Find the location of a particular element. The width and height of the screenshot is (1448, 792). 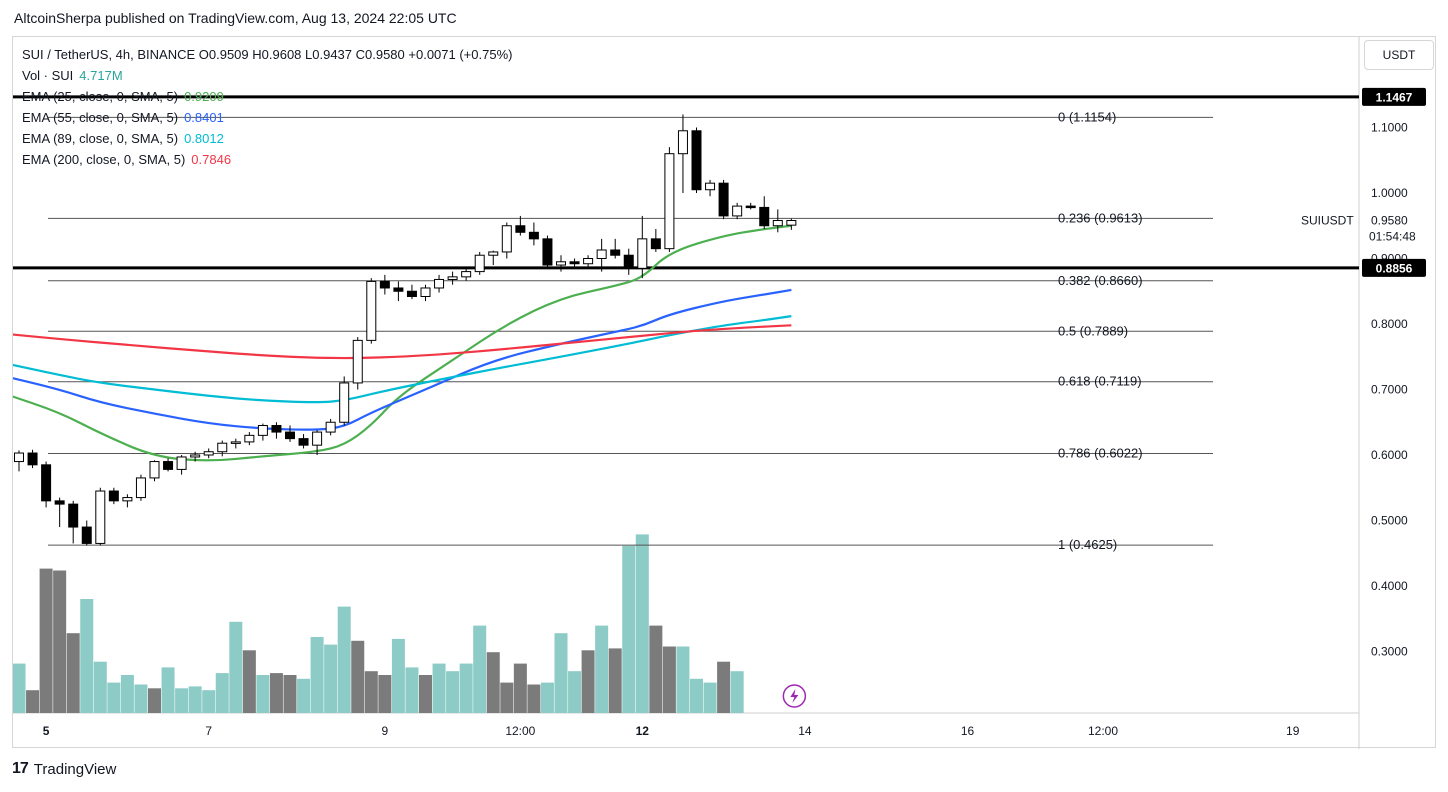

tradingview-footer: 17 TradingView is located at coordinates (64, 769).